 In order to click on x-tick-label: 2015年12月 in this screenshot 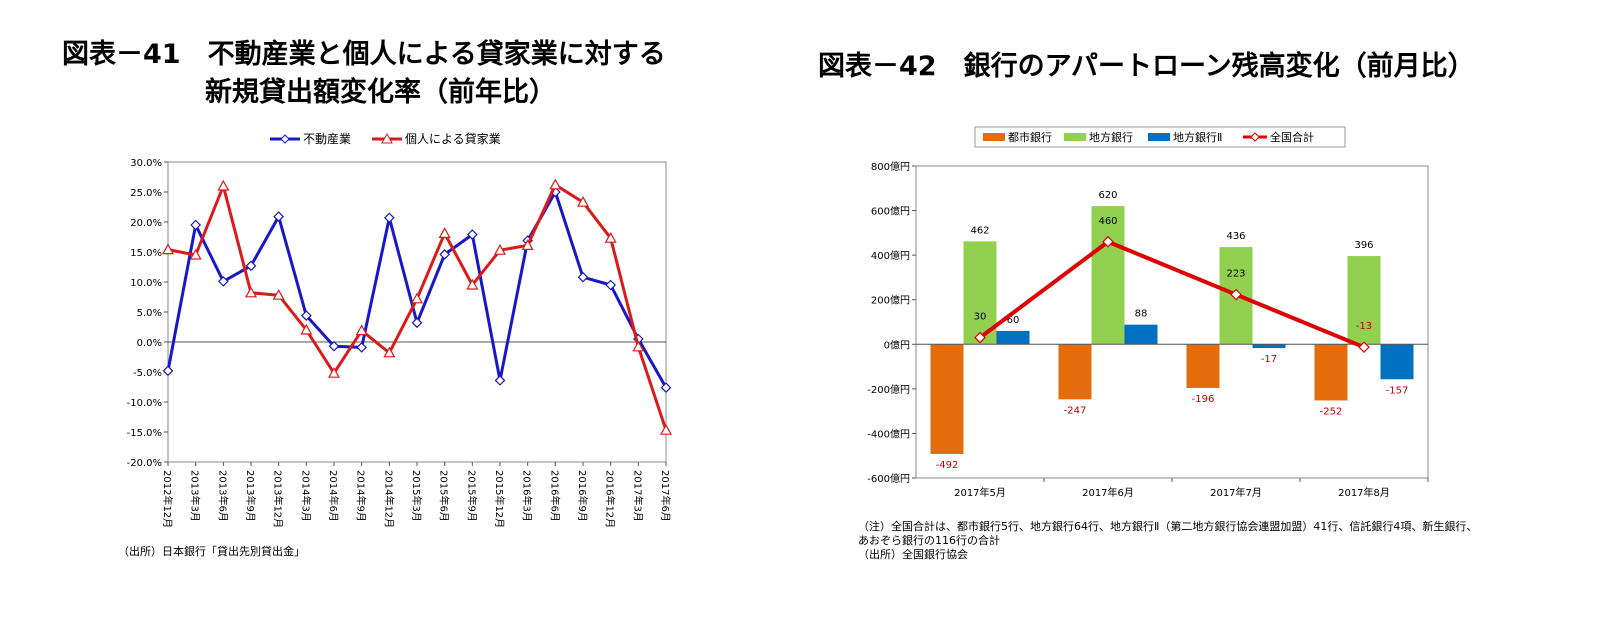, I will do `click(499, 499)`.